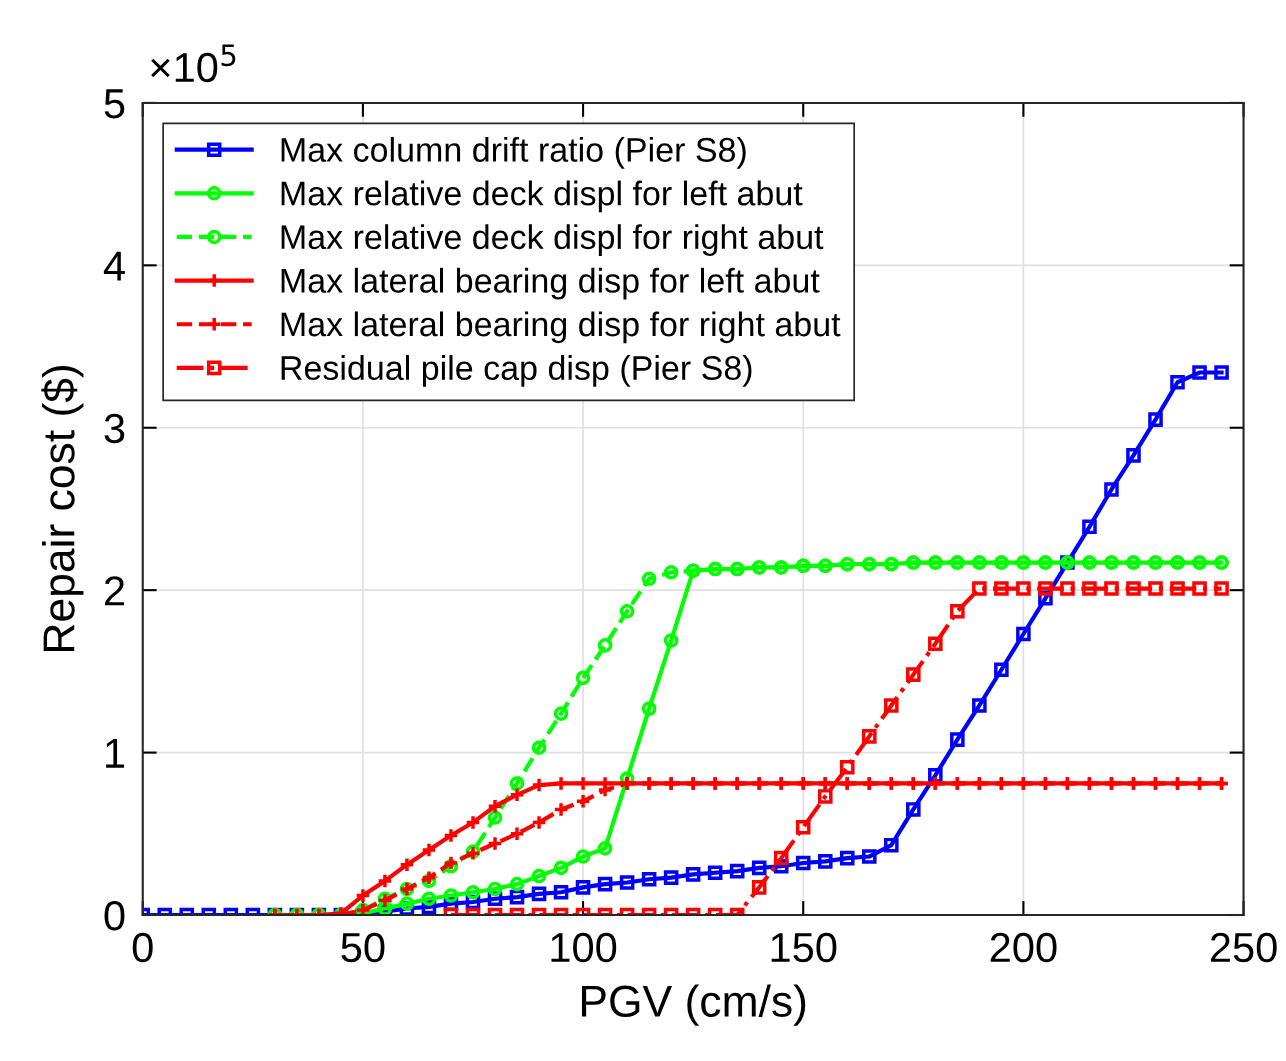 This screenshot has width=1286, height=1061. Describe the element at coordinates (114, 591) in the screenshot. I see `y-tick-label: 2` at that location.